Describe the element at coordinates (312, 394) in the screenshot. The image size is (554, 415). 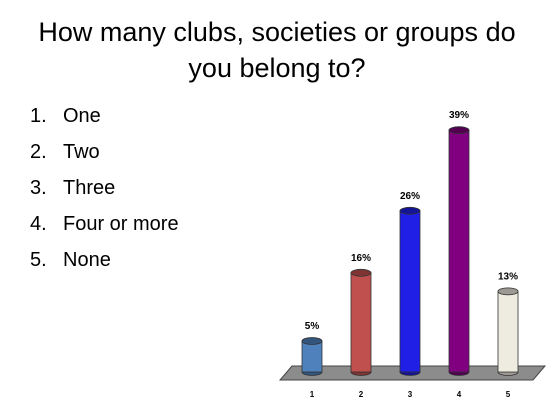
I see `x-tick-label: 1` at that location.